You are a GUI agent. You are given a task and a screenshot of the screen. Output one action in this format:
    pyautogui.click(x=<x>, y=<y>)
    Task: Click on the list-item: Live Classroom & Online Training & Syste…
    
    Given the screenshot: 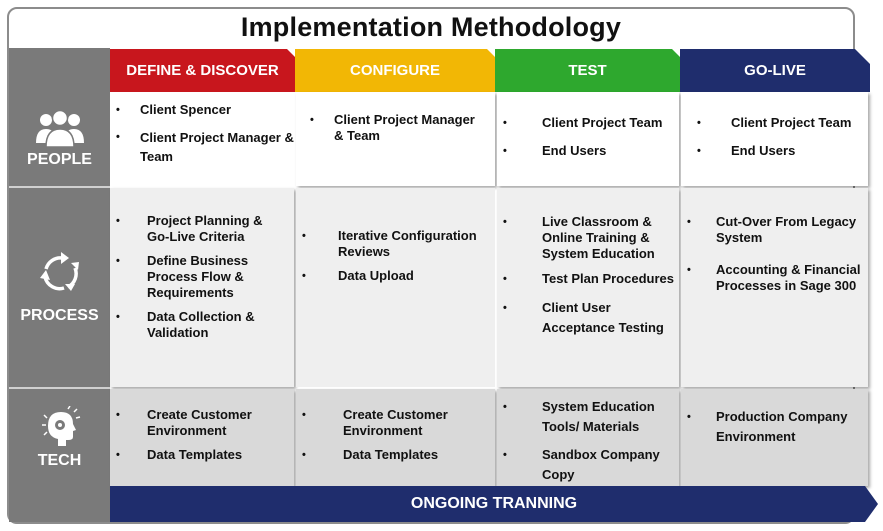 What is the action you would take?
    pyautogui.click(x=588, y=238)
    